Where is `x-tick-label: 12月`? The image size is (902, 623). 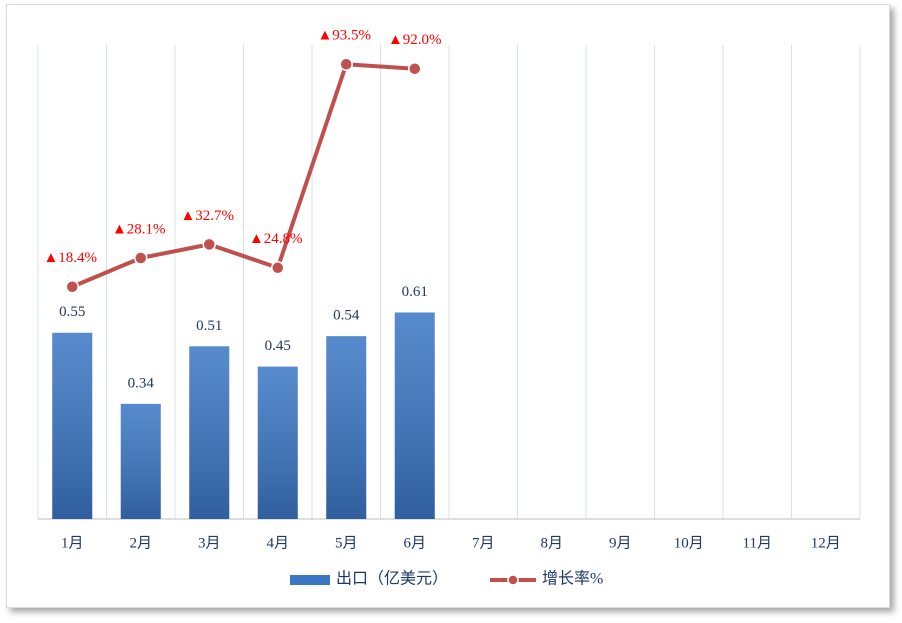 x-tick-label: 12月 is located at coordinates (826, 543).